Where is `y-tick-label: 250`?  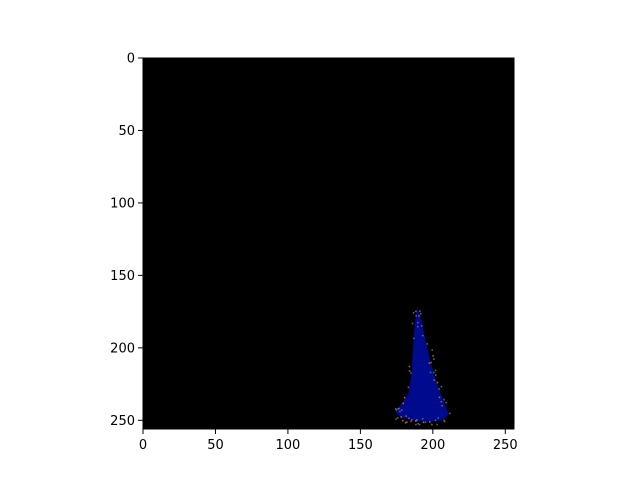
y-tick-label: 250 is located at coordinates (122, 421).